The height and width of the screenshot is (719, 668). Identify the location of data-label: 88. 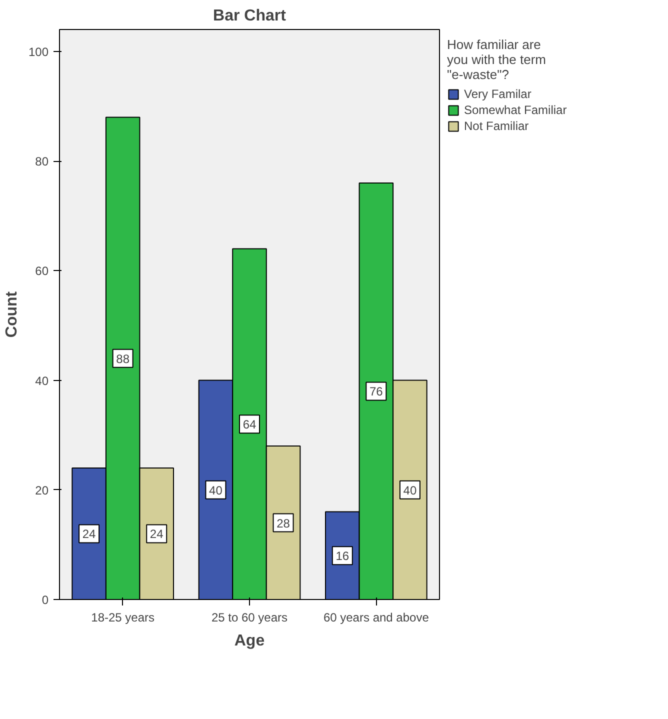
(123, 359).